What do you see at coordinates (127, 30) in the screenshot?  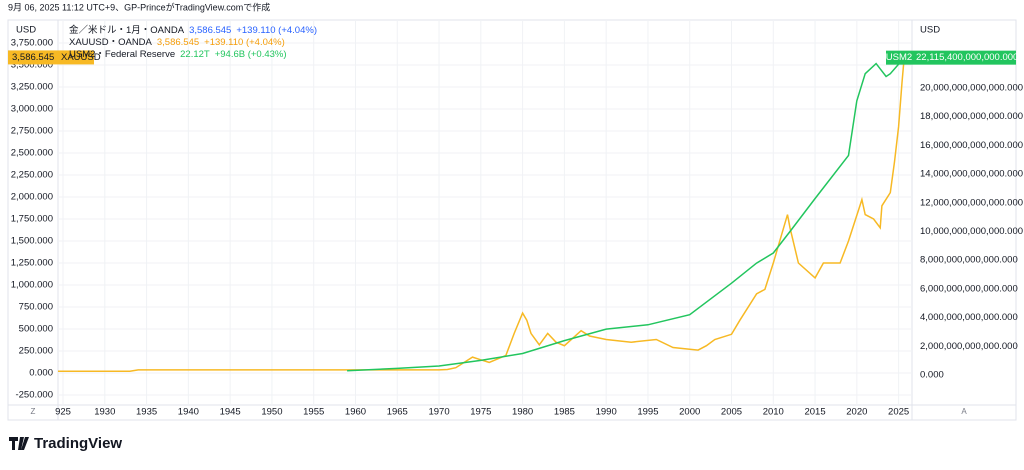 I see `legend-symbol: 金／米ドル・1月・OANDA` at bounding box center [127, 30].